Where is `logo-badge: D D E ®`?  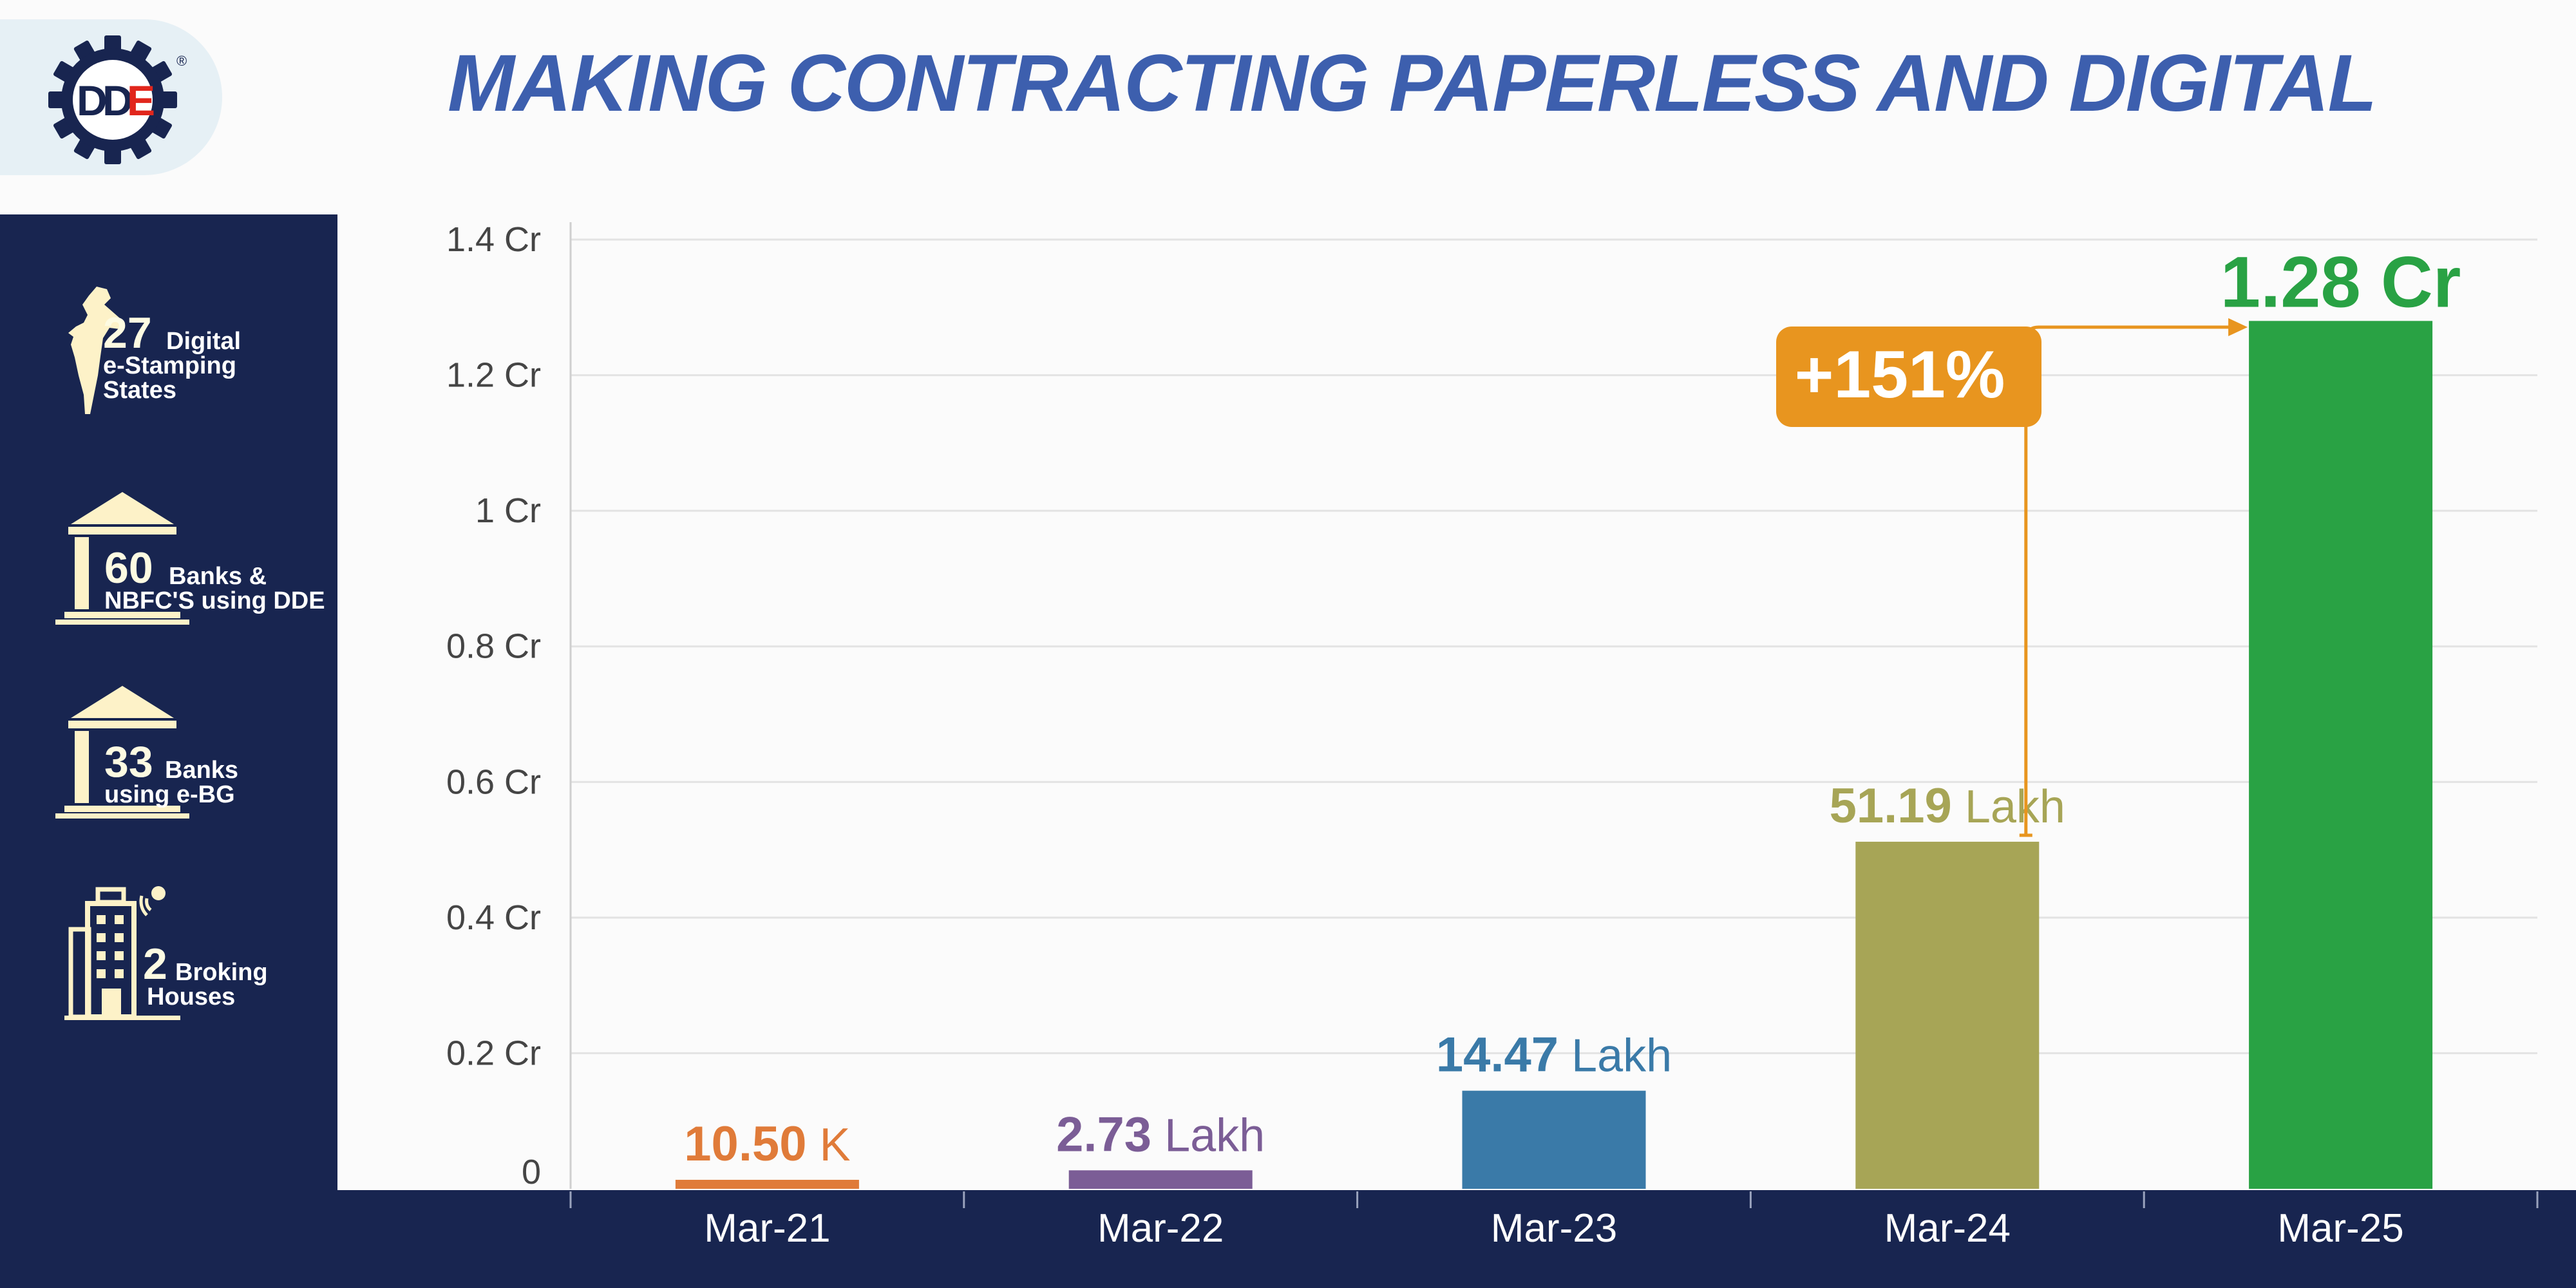
logo-badge: D D E ® is located at coordinates (111, 97).